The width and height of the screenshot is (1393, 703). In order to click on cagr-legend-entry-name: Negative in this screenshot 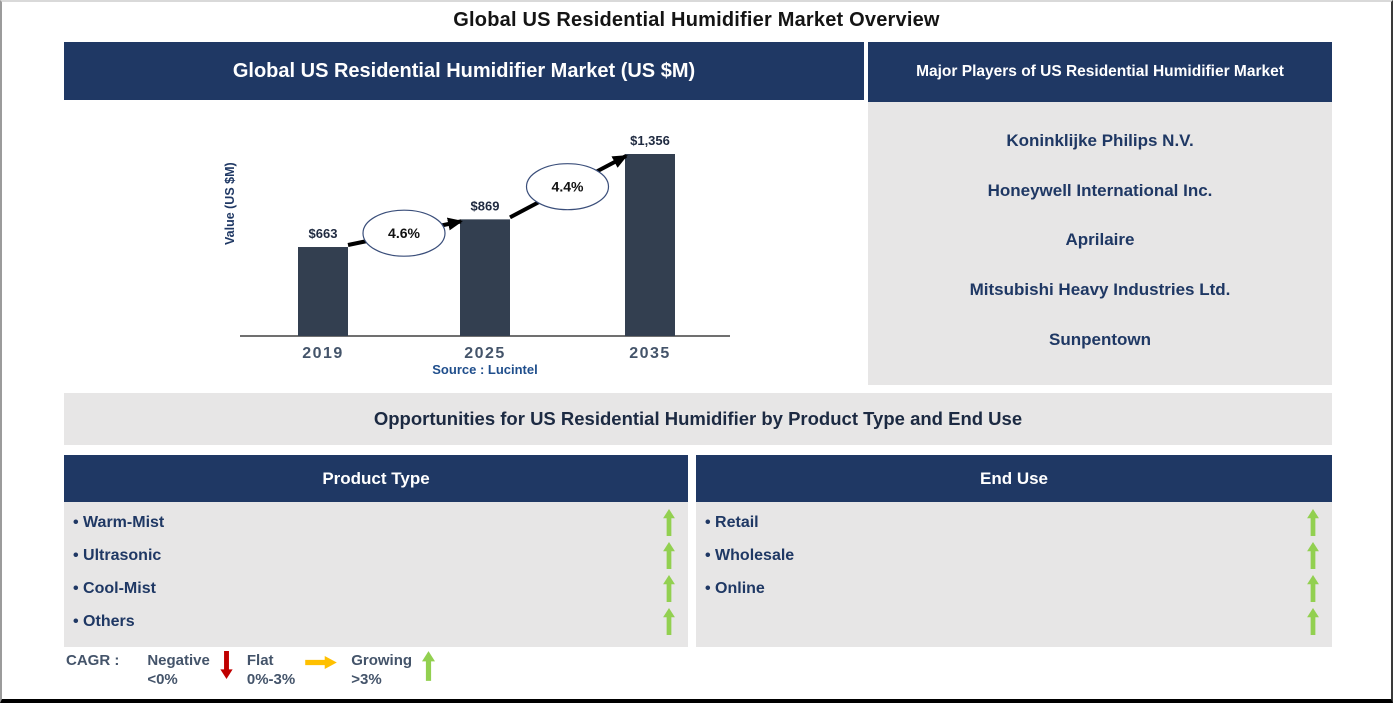, I will do `click(178, 660)`.